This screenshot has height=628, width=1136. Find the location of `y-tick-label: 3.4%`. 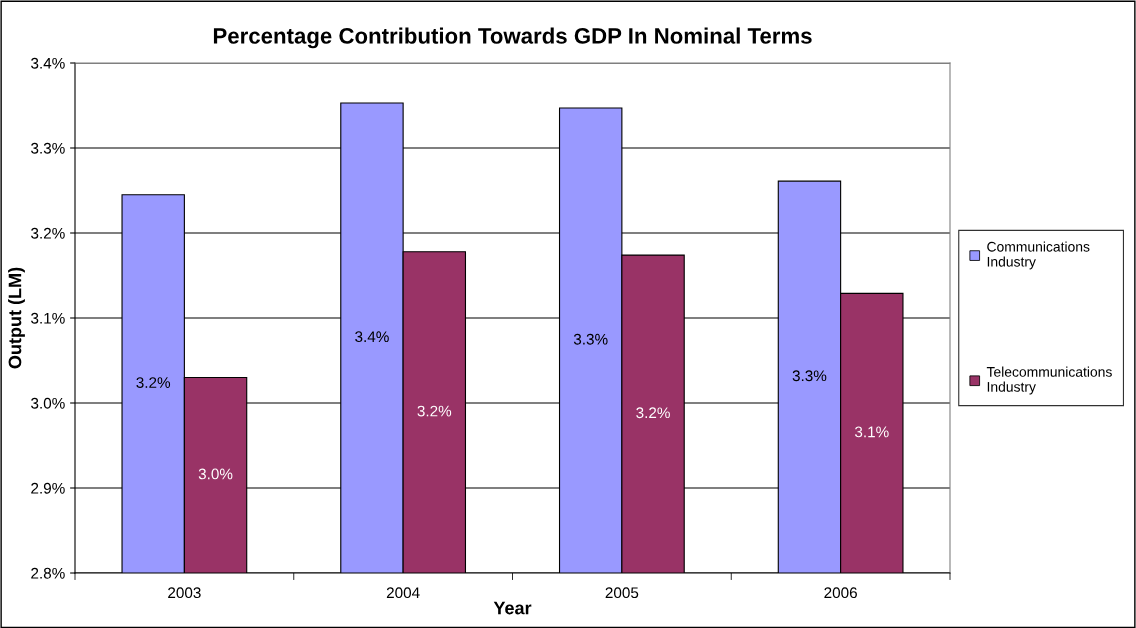

y-tick-label: 3.4% is located at coordinates (48, 63).